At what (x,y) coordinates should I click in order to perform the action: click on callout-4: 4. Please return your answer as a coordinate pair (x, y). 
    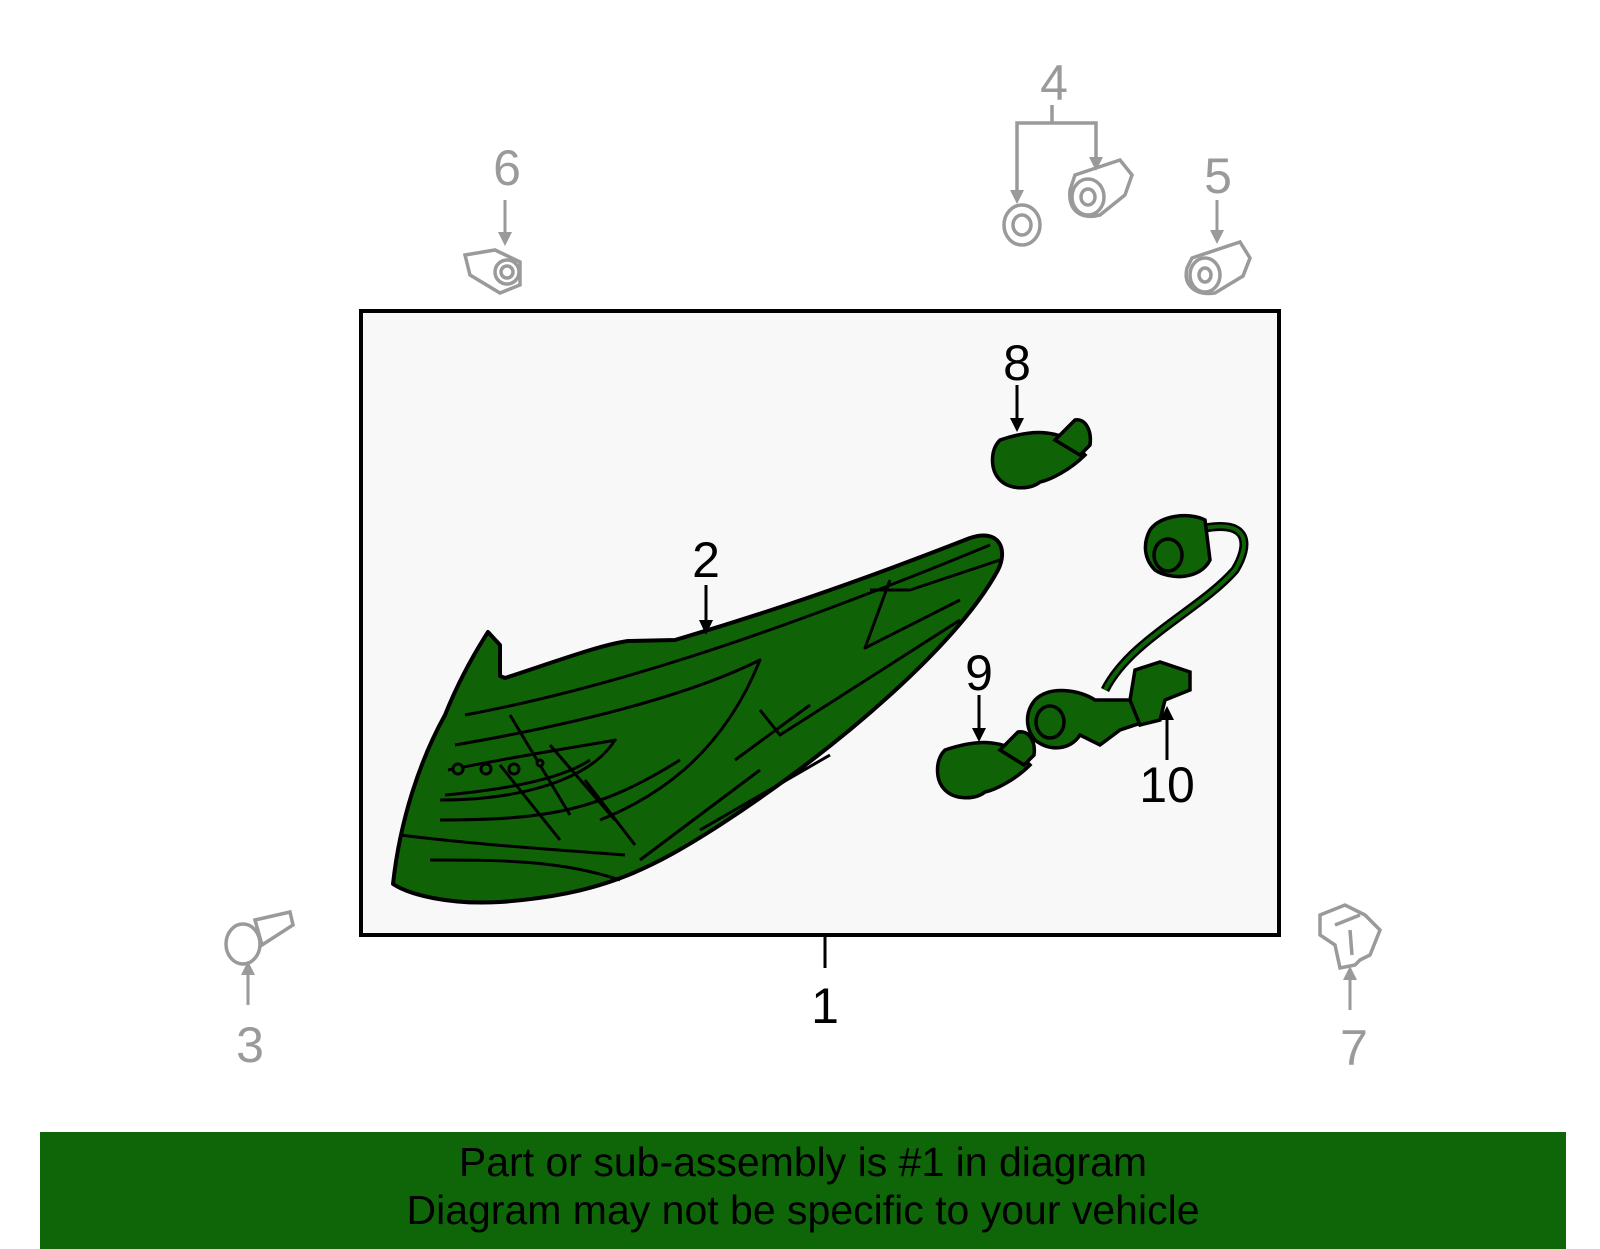
    Looking at the image, I should click on (1054, 83).